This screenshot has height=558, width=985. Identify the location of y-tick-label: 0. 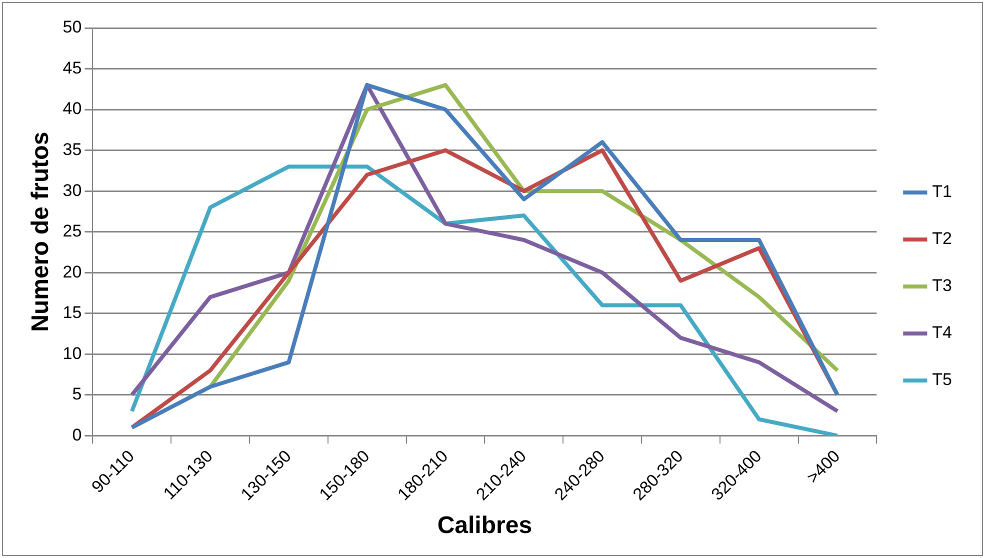
(77, 434).